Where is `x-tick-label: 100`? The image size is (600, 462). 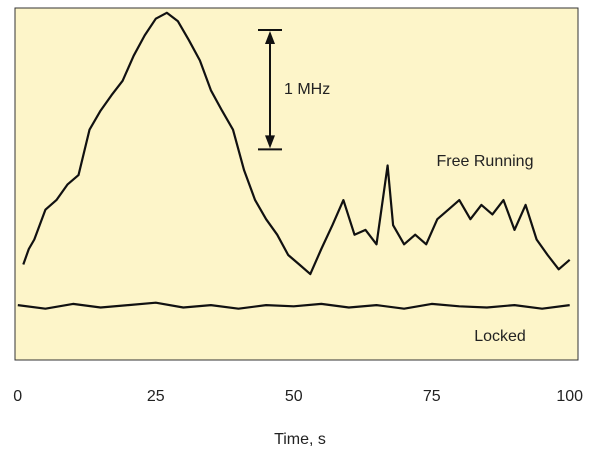 x-tick-label: 100 is located at coordinates (569, 396).